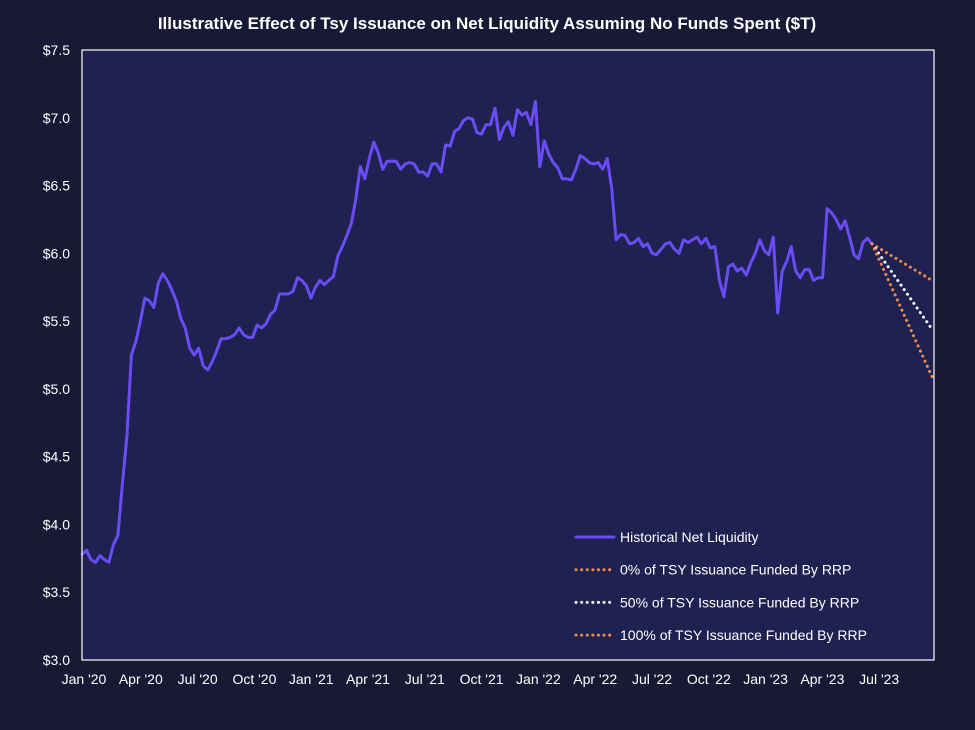 Image resolution: width=975 pixels, height=730 pixels. I want to click on x-tick-label: Apr '22, so click(595, 679).